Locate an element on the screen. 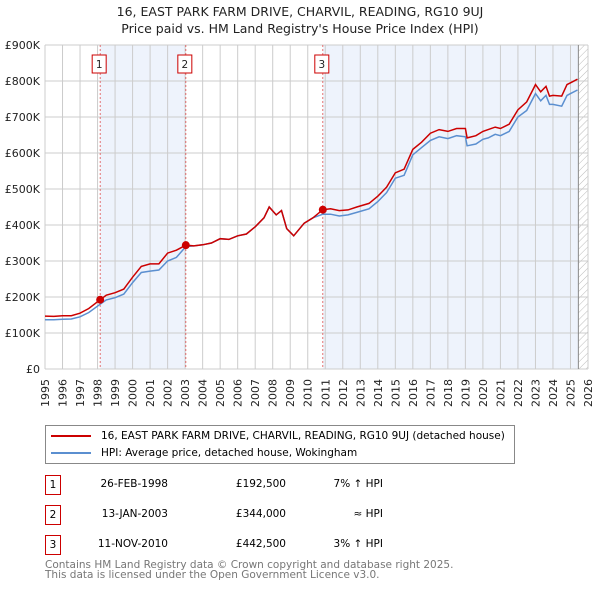 The height and width of the screenshot is (590, 600). sale-number: 1 is located at coordinates (53, 485).